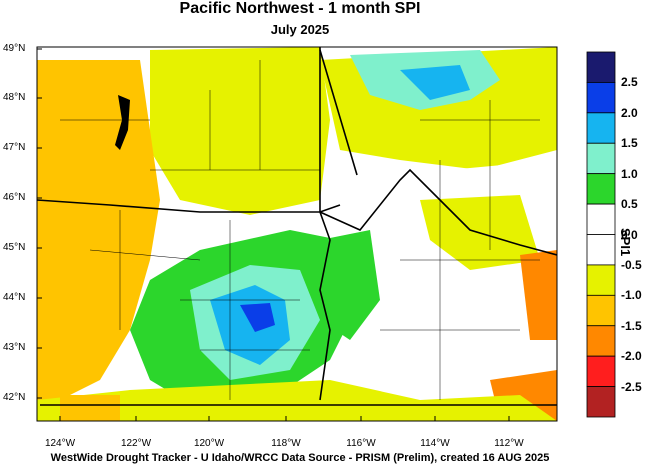 The height and width of the screenshot is (467, 669). What do you see at coordinates (629, 173) in the screenshot?
I see `colorbar-tick-label: 1.0` at bounding box center [629, 173].